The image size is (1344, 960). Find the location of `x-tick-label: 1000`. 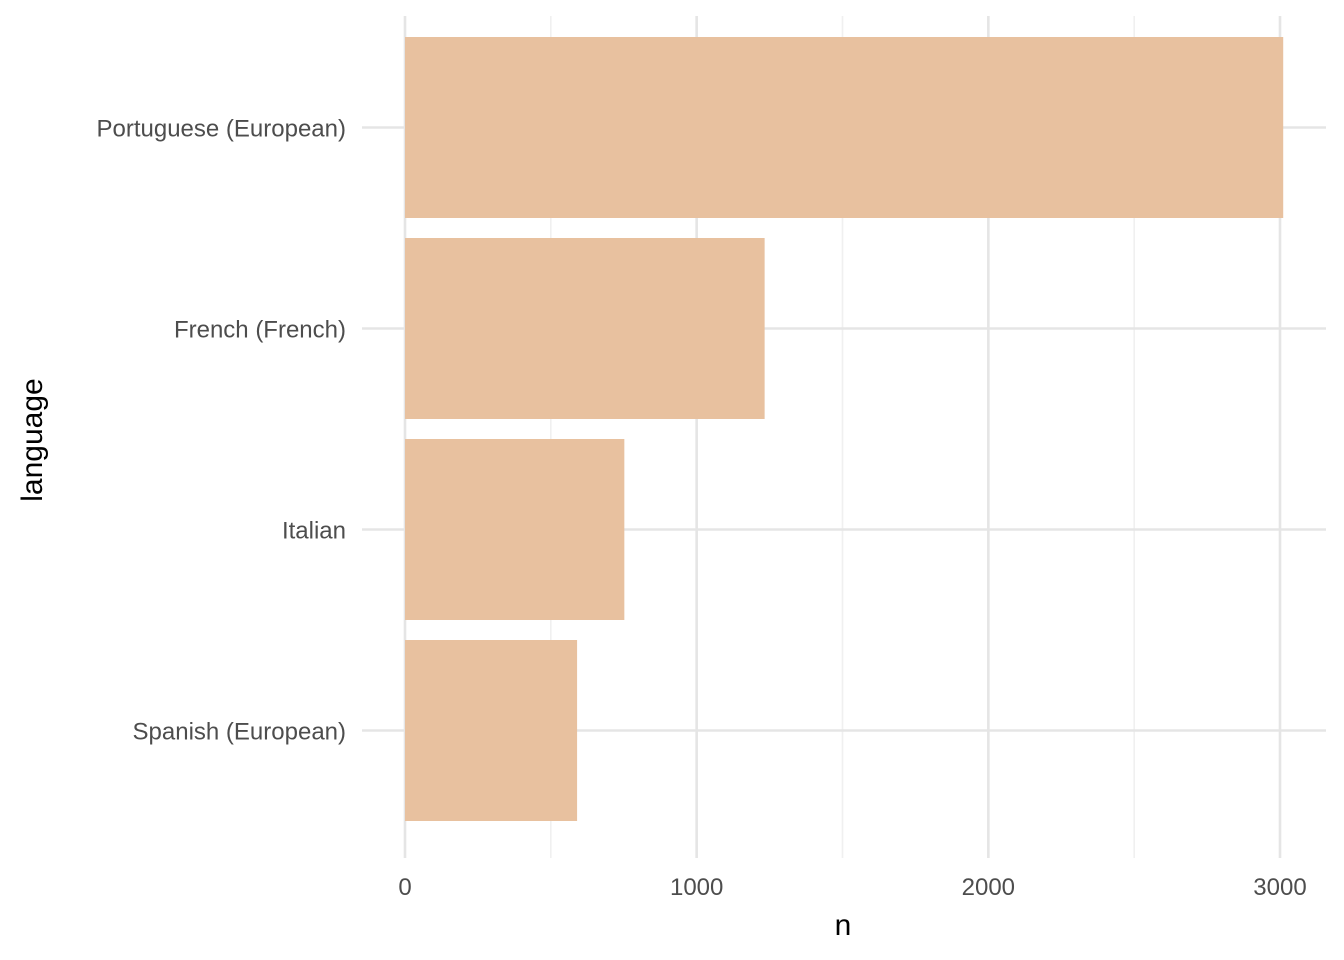

x-tick-label: 1000 is located at coordinates (696, 887).